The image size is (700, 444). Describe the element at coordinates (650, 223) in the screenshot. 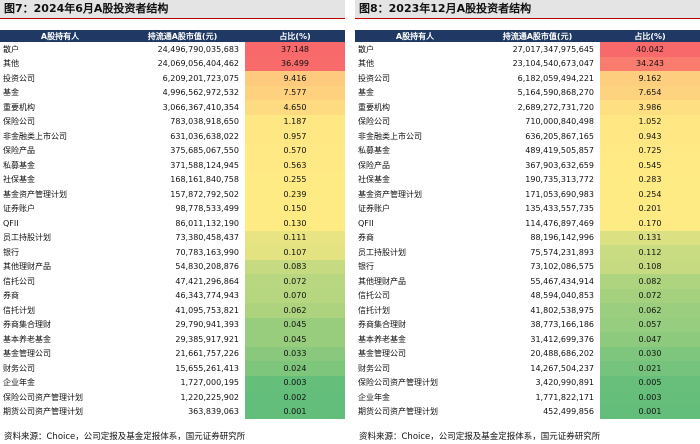

I see `share-cell: 0.170` at that location.